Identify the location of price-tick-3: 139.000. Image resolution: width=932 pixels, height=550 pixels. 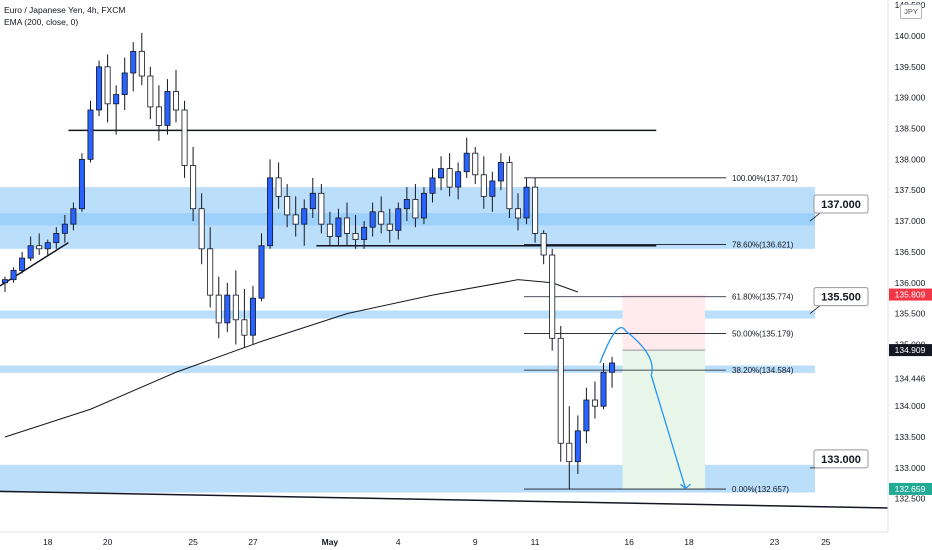
(910, 98).